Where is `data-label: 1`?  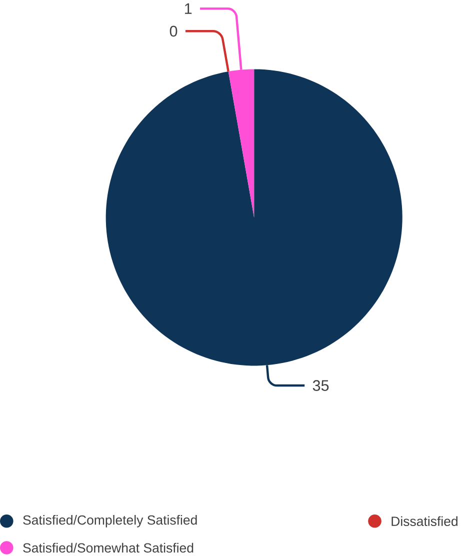 data-label: 1 is located at coordinates (188, 8).